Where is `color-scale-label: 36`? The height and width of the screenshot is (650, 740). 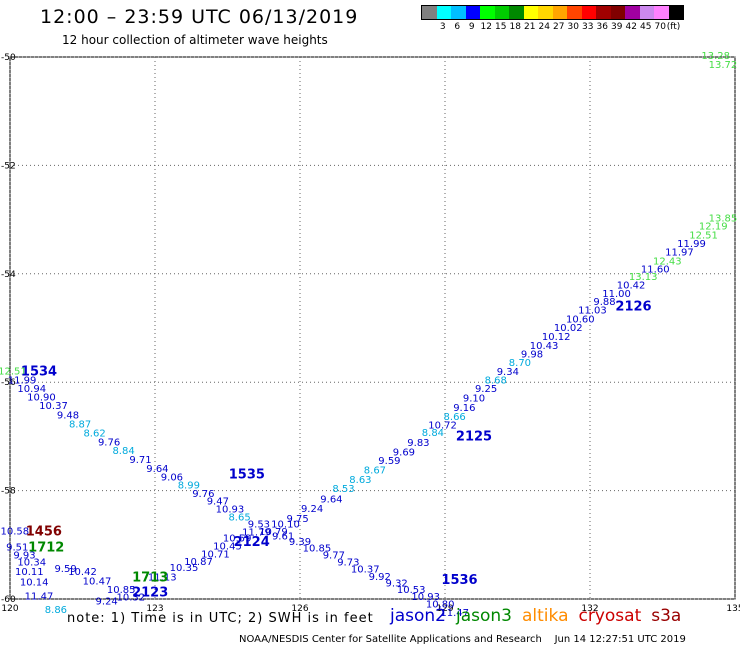
color-scale-label: 36 is located at coordinates (602, 27).